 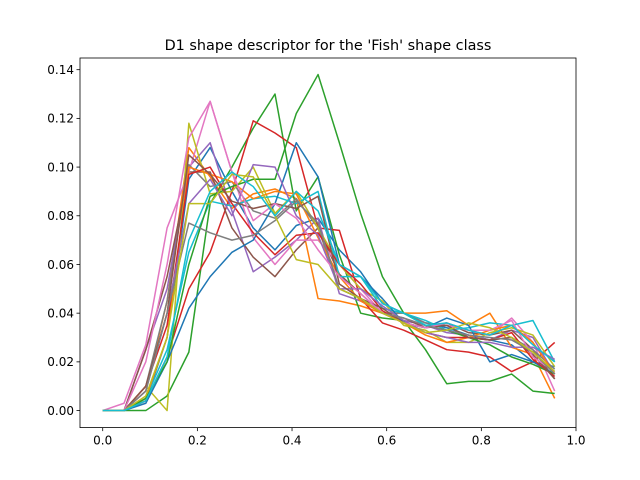 I want to click on x-tick-label: 0.8, so click(x=481, y=441).